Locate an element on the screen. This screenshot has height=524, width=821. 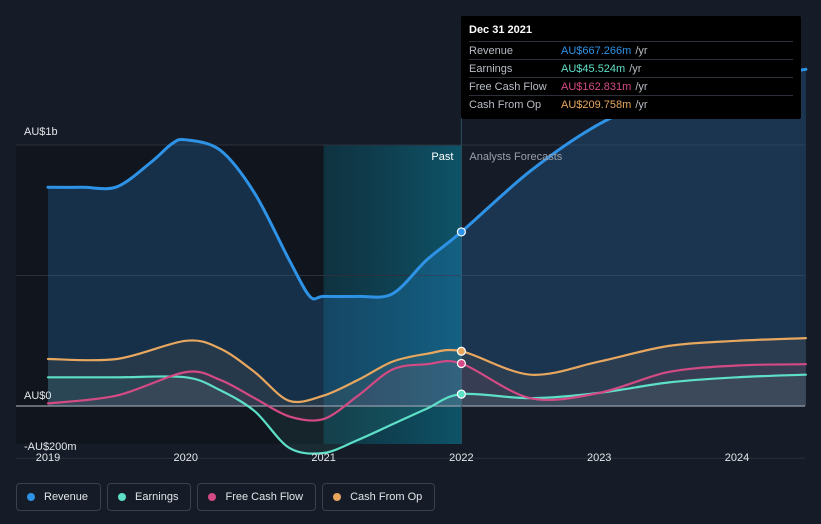
tooltip-row-free-cash-flow: Free Cash Flow AU$162.831m /yr is located at coordinates (631, 86).